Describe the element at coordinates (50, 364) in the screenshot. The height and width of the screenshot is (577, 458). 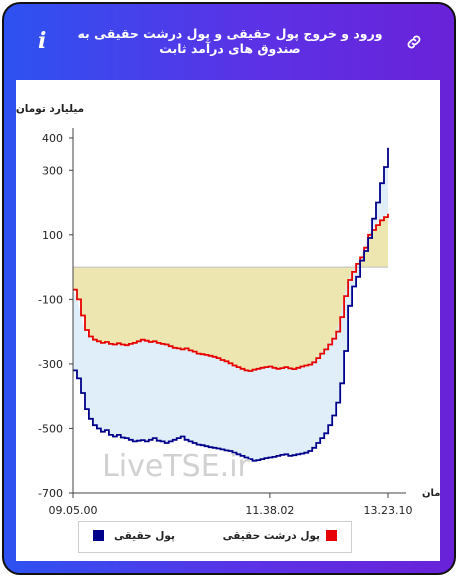
I see `y-tick-label: -300` at that location.